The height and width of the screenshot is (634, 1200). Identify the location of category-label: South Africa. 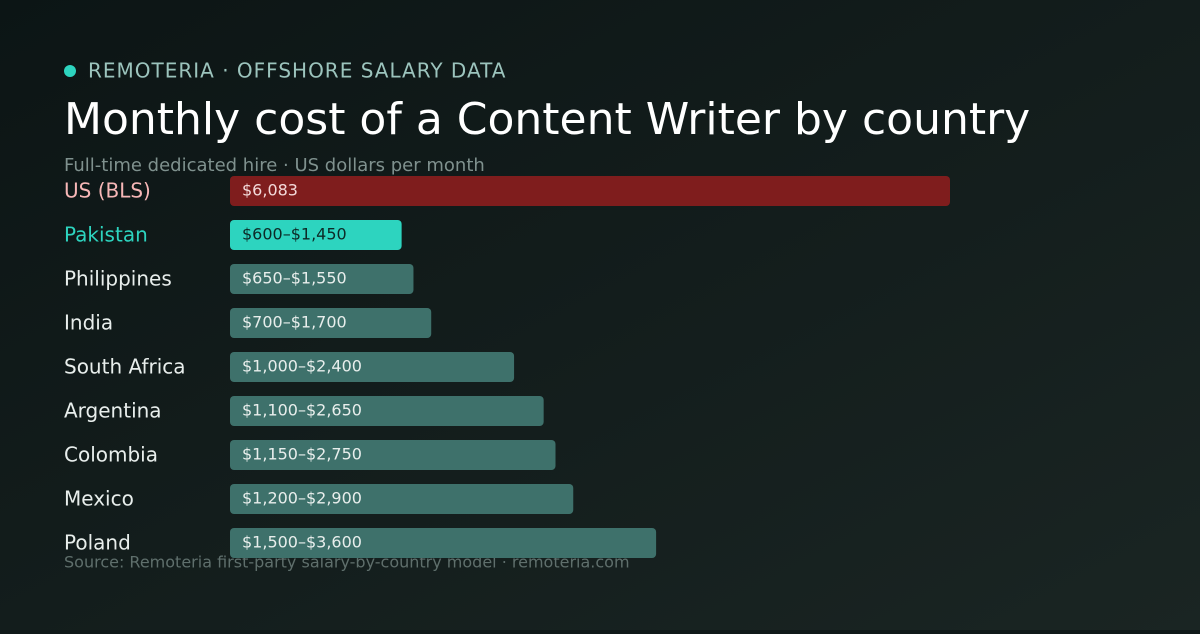
(125, 367).